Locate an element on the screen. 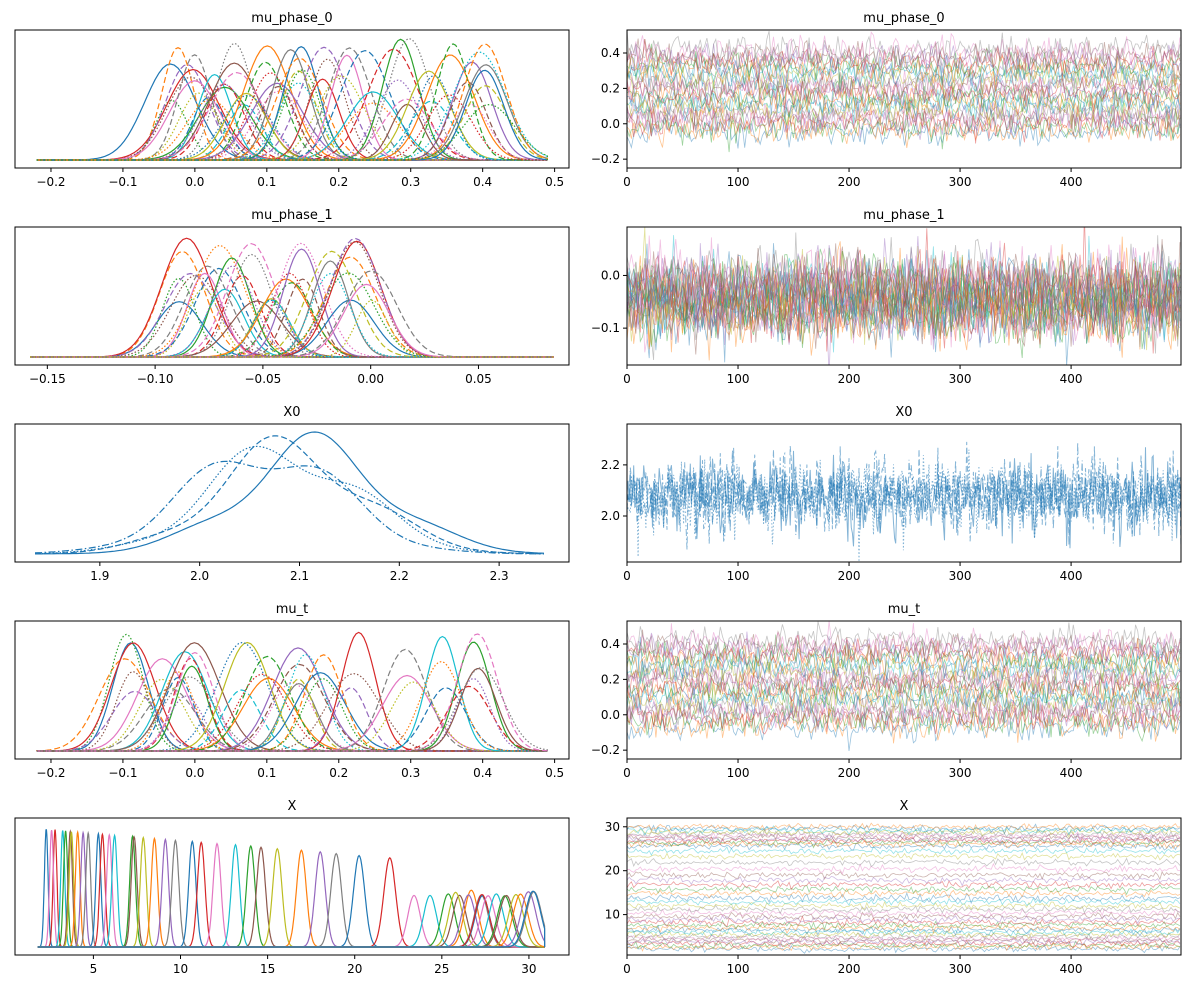  x-tick-label: 10 is located at coordinates (180, 969).